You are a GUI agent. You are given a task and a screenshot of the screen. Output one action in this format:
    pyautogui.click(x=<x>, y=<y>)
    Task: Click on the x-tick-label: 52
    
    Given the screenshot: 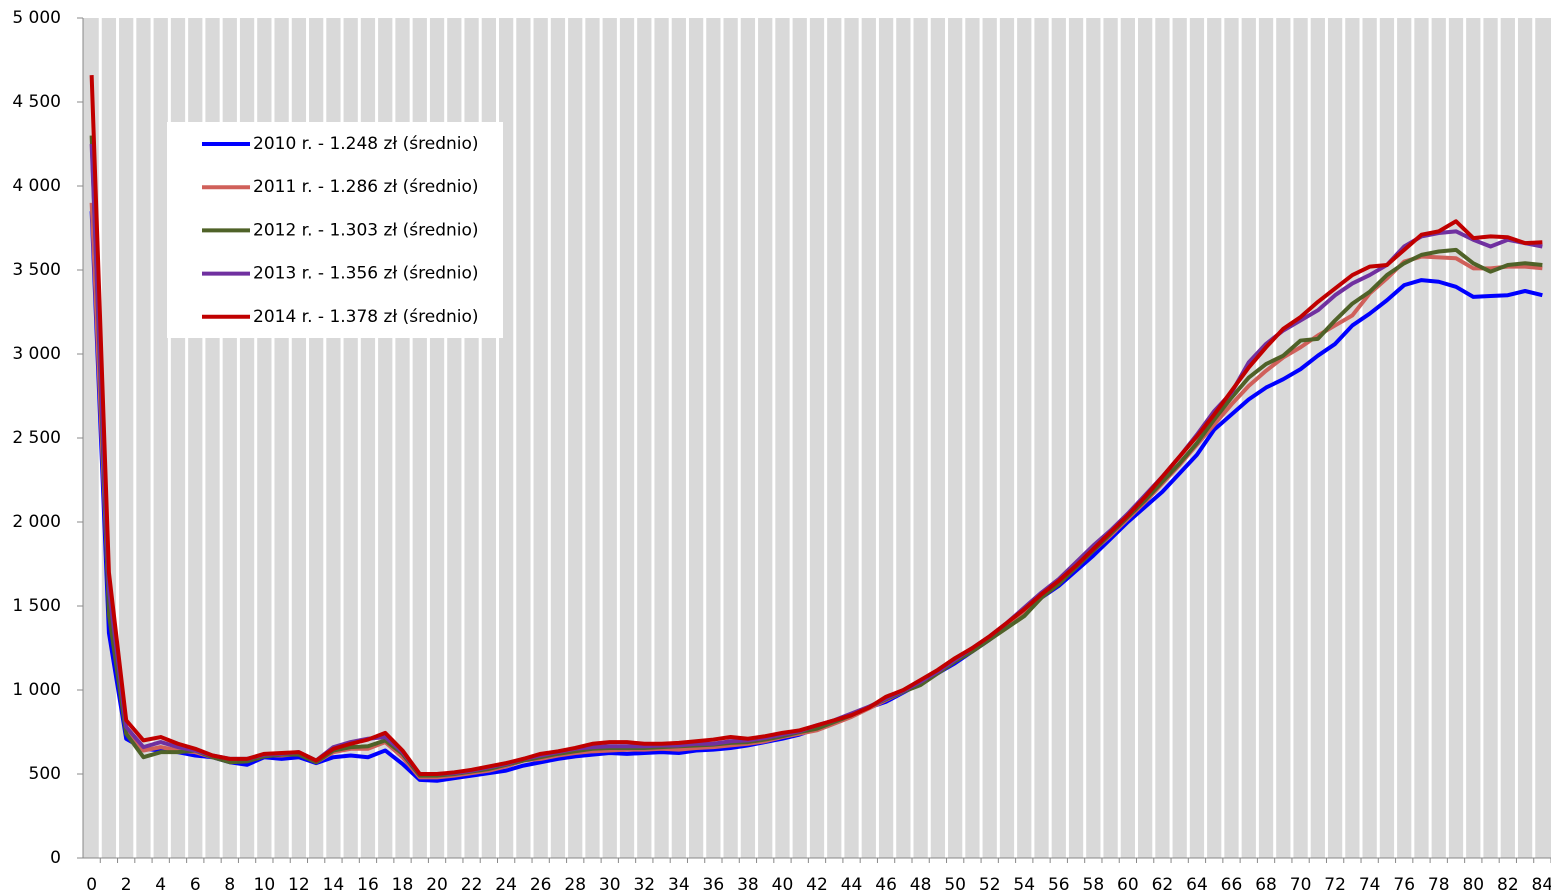 What is the action you would take?
    pyautogui.click(x=990, y=885)
    